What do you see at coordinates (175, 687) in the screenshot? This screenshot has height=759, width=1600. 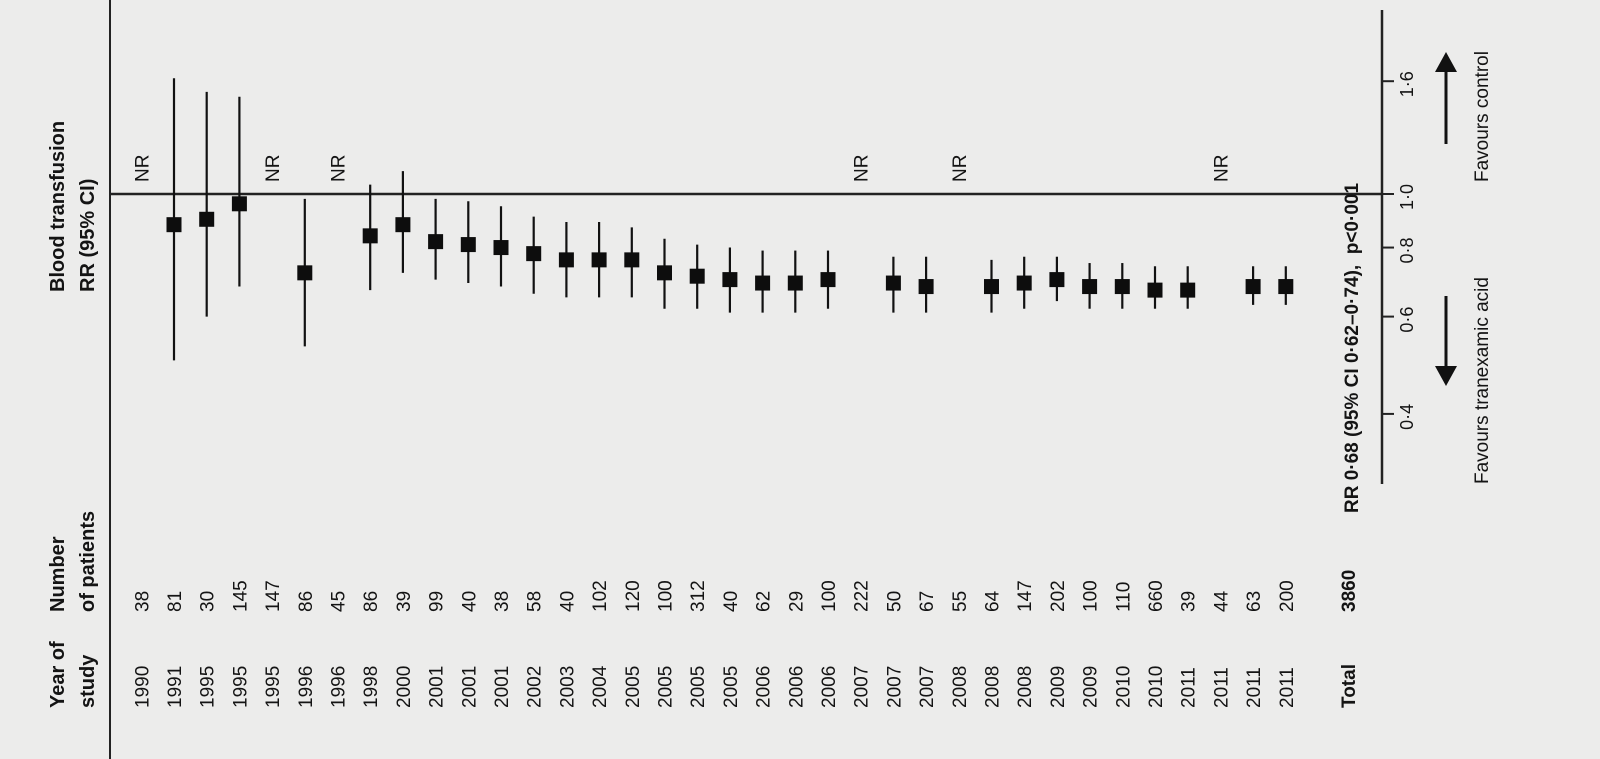 I see `year-label: 1991` at bounding box center [175, 687].